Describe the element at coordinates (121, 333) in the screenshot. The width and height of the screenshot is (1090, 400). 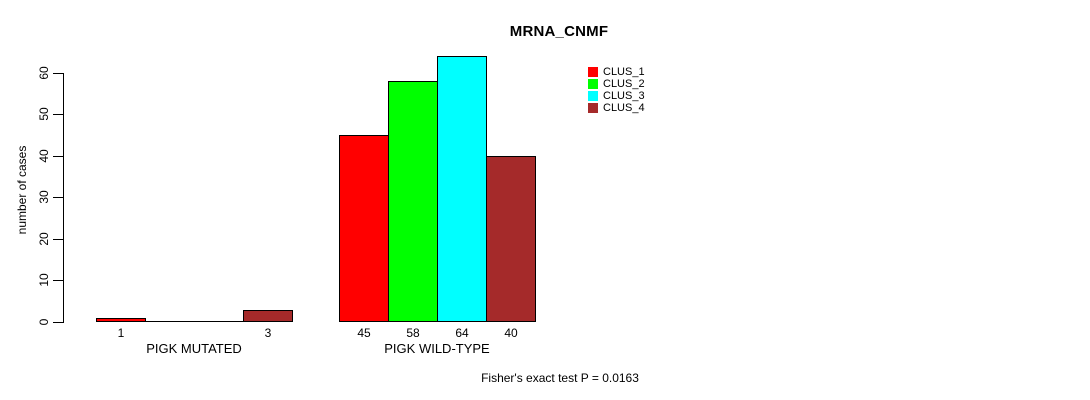
I see `bar-value-label: 1` at that location.